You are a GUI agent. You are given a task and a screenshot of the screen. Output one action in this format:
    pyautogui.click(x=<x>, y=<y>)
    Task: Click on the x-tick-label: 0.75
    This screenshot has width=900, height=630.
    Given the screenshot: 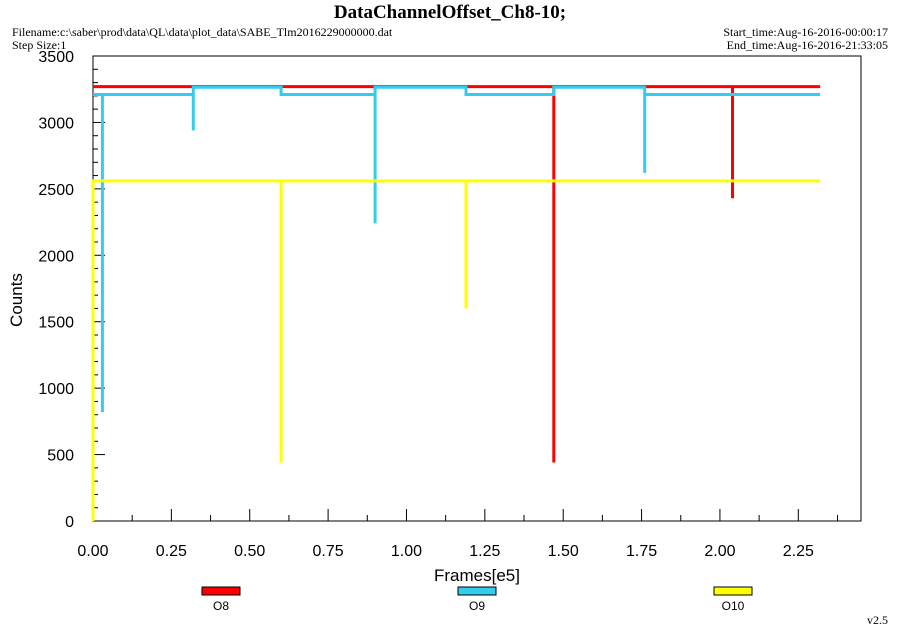 What is the action you would take?
    pyautogui.click(x=328, y=551)
    